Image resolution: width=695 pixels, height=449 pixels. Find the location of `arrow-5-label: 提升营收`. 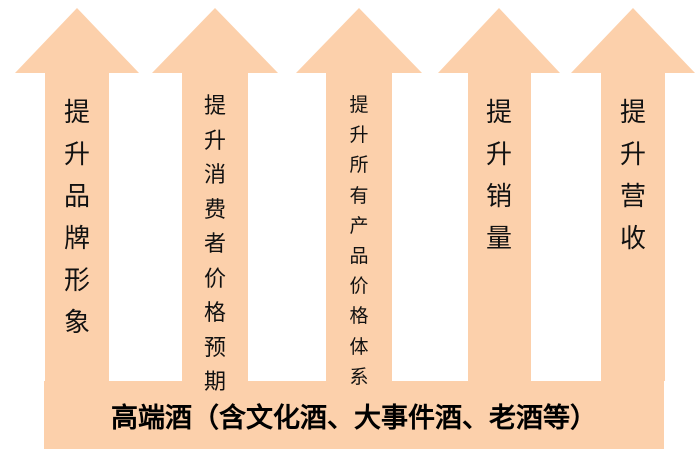

arrow-5-label: 提升营收 is located at coordinates (633, 176).